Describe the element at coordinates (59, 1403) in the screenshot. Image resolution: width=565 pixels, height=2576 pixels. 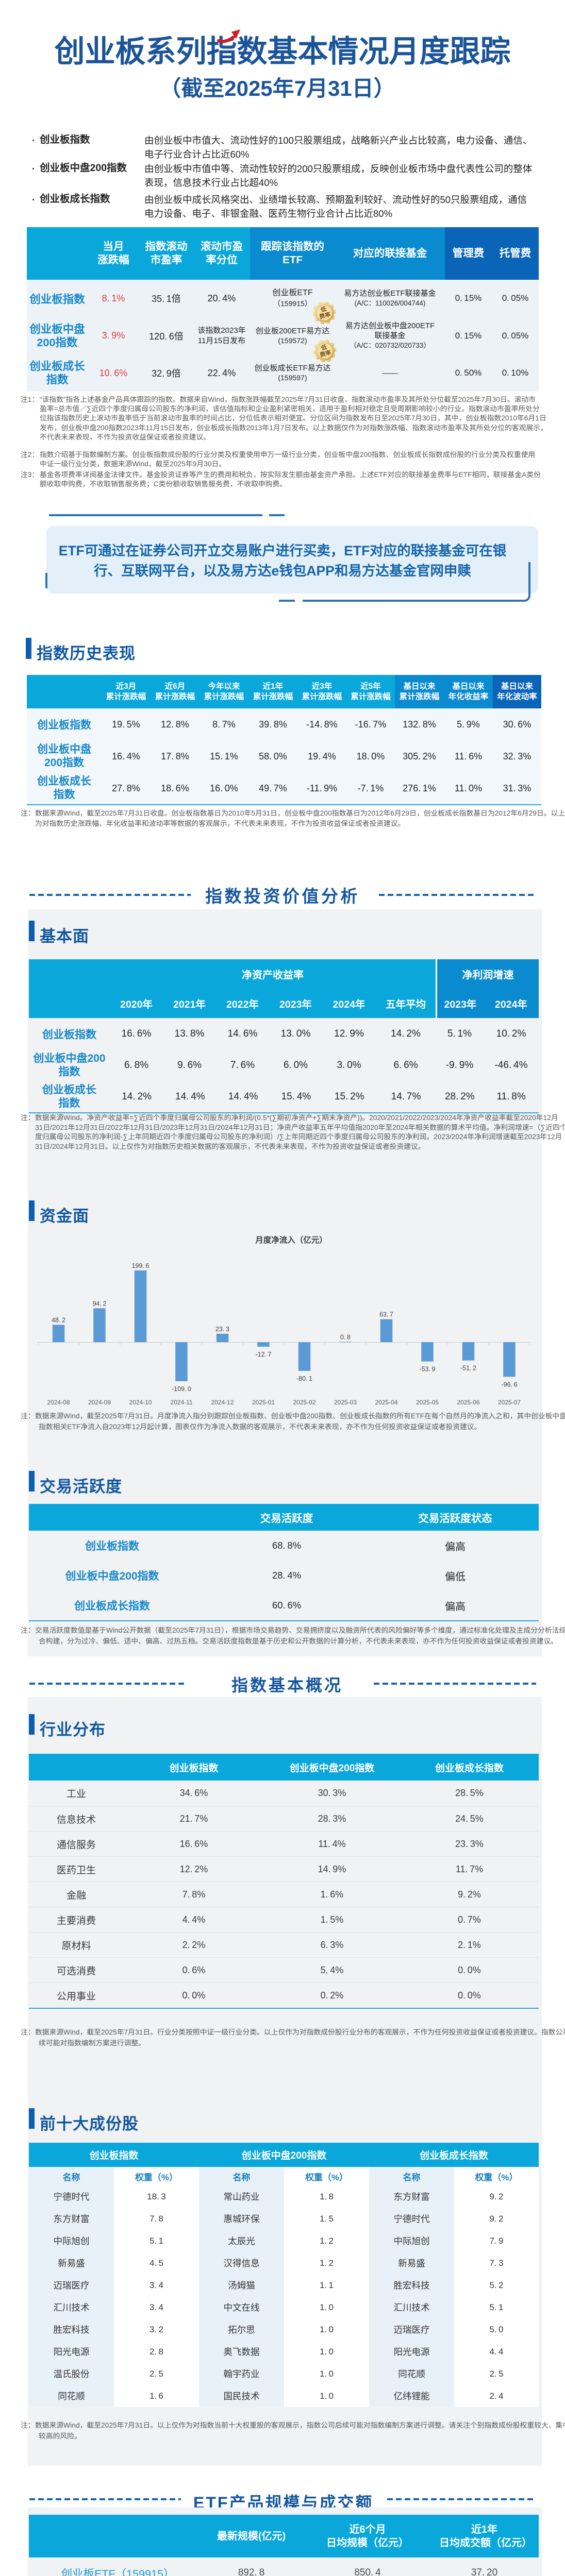
I see `svg-text: 2024-08` at that location.